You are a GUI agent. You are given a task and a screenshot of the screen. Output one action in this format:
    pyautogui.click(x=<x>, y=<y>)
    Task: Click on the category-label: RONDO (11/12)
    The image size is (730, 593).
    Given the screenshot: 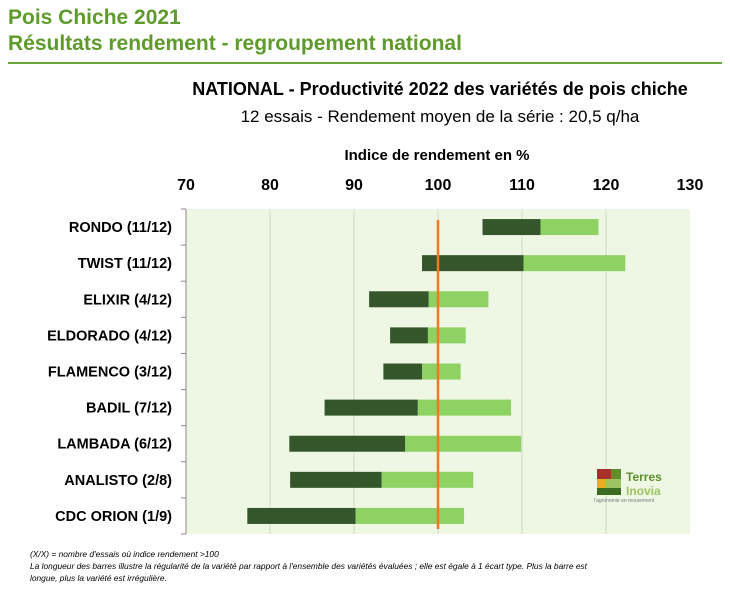 What is the action you would take?
    pyautogui.click(x=120, y=228)
    